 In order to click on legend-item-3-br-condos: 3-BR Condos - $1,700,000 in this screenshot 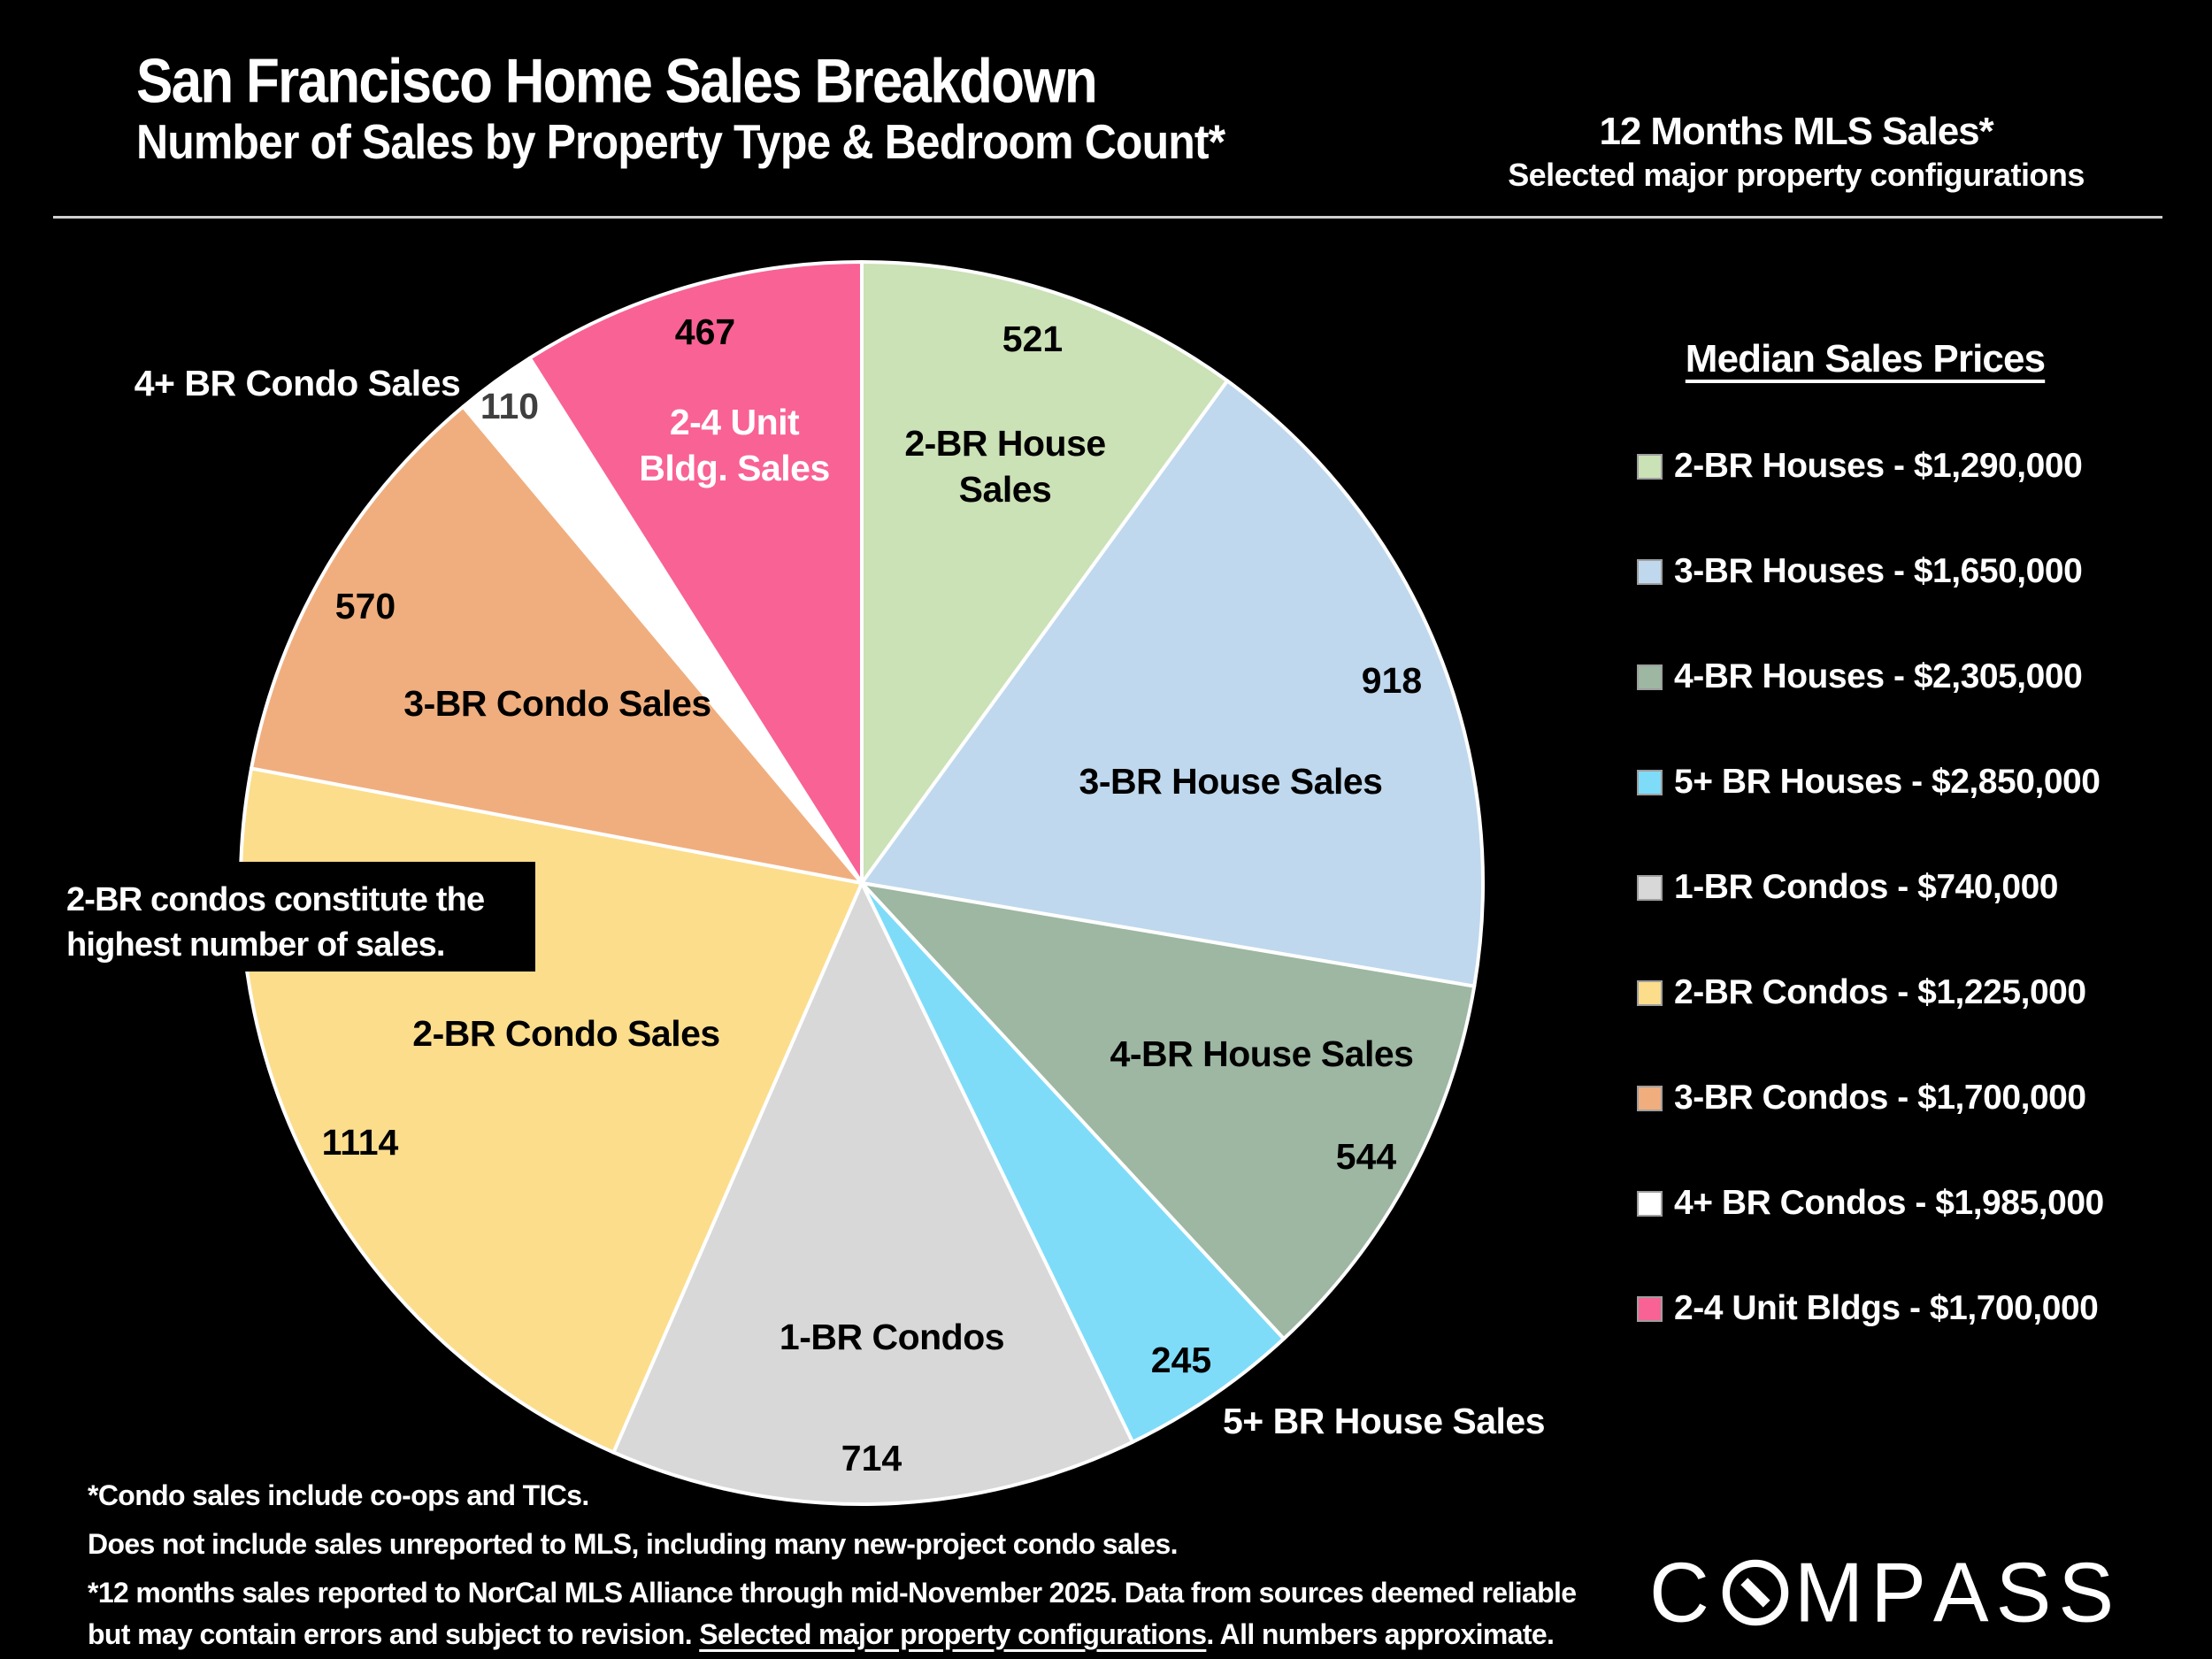, I will do `click(1871, 1098)`.